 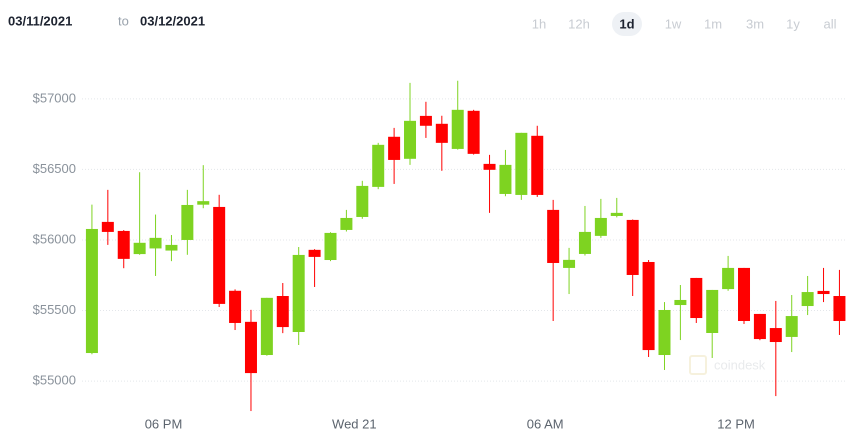 What do you see at coordinates (673, 23) in the screenshot?
I see `range-button: 1w` at bounding box center [673, 23].